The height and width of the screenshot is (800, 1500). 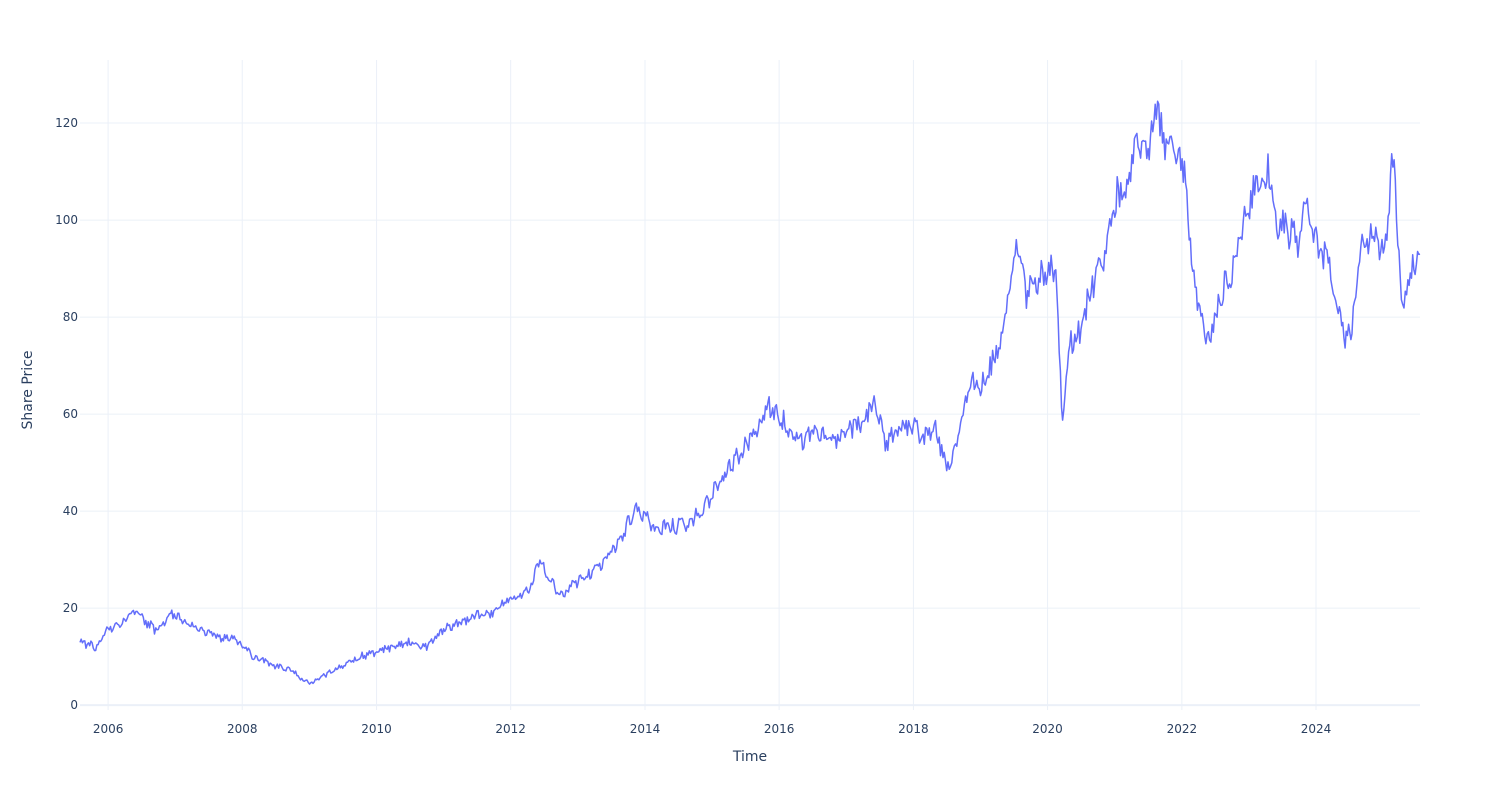 I want to click on x-tick-labels: 2006 2008 2010 2012 2014 2016 2018 2020 2022 2024, so click(x=712, y=729).